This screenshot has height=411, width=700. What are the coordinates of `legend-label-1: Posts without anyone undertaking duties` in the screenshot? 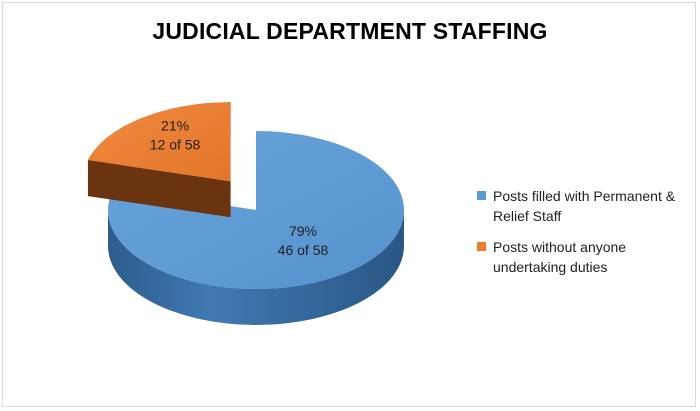 It's located at (560, 257).